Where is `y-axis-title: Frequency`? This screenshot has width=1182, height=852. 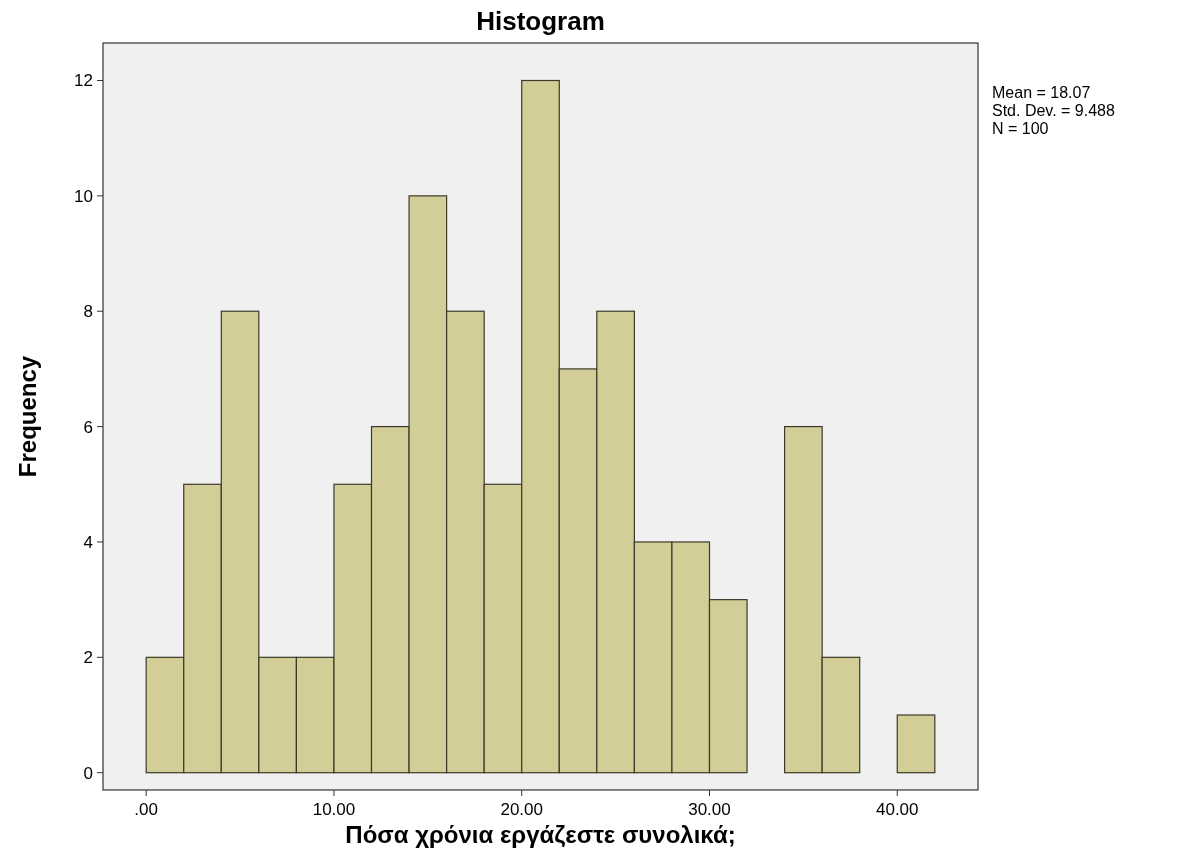
y-axis-title: Frequency is located at coordinates (27, 416).